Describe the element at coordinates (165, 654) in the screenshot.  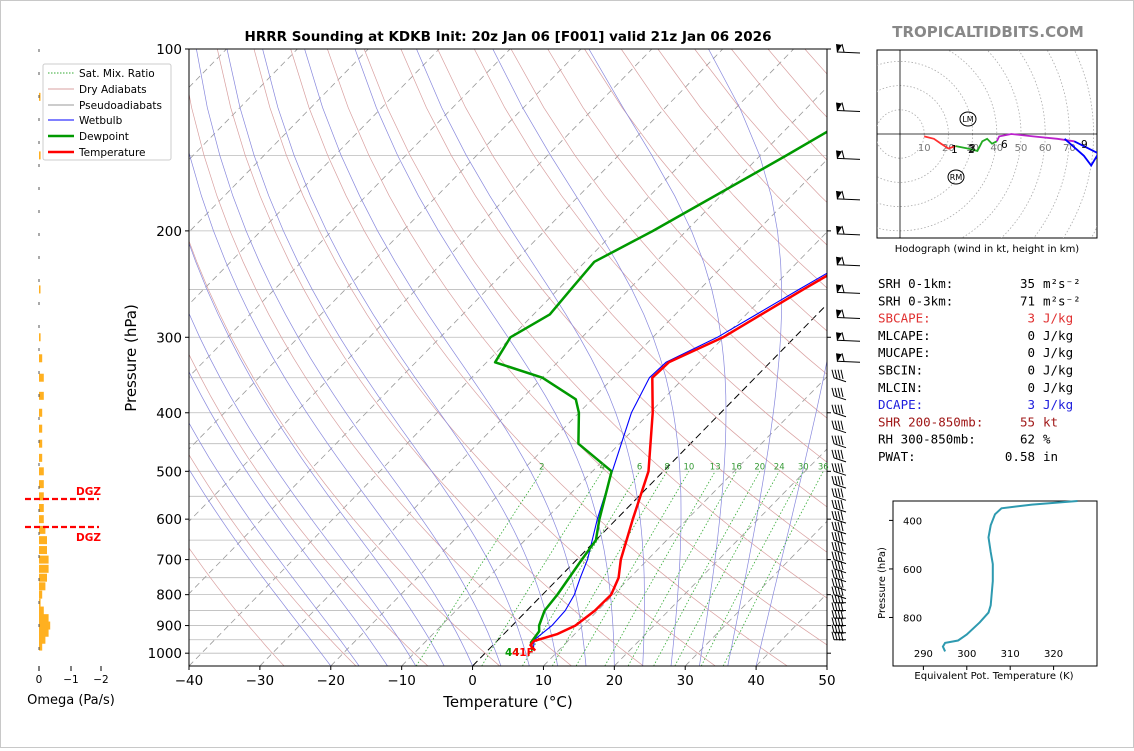
I see `p-tick-label-1000: 1000` at that location.